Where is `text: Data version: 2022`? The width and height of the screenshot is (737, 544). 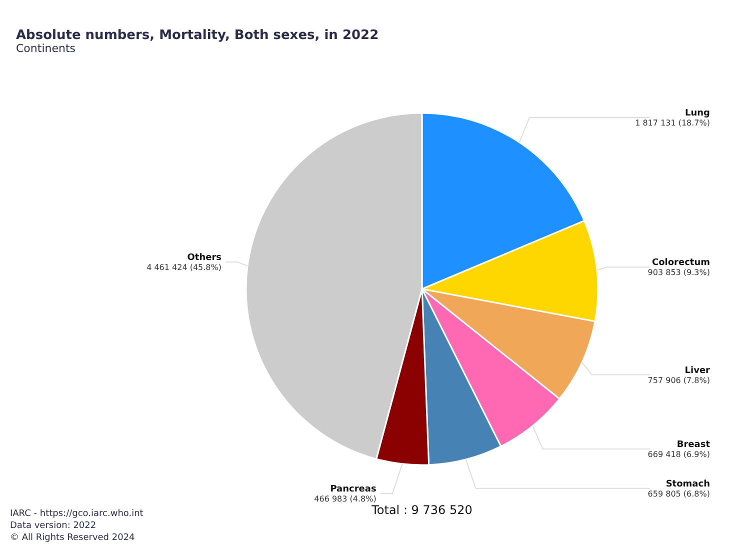 text: Data version: 2022 is located at coordinates (53, 526).